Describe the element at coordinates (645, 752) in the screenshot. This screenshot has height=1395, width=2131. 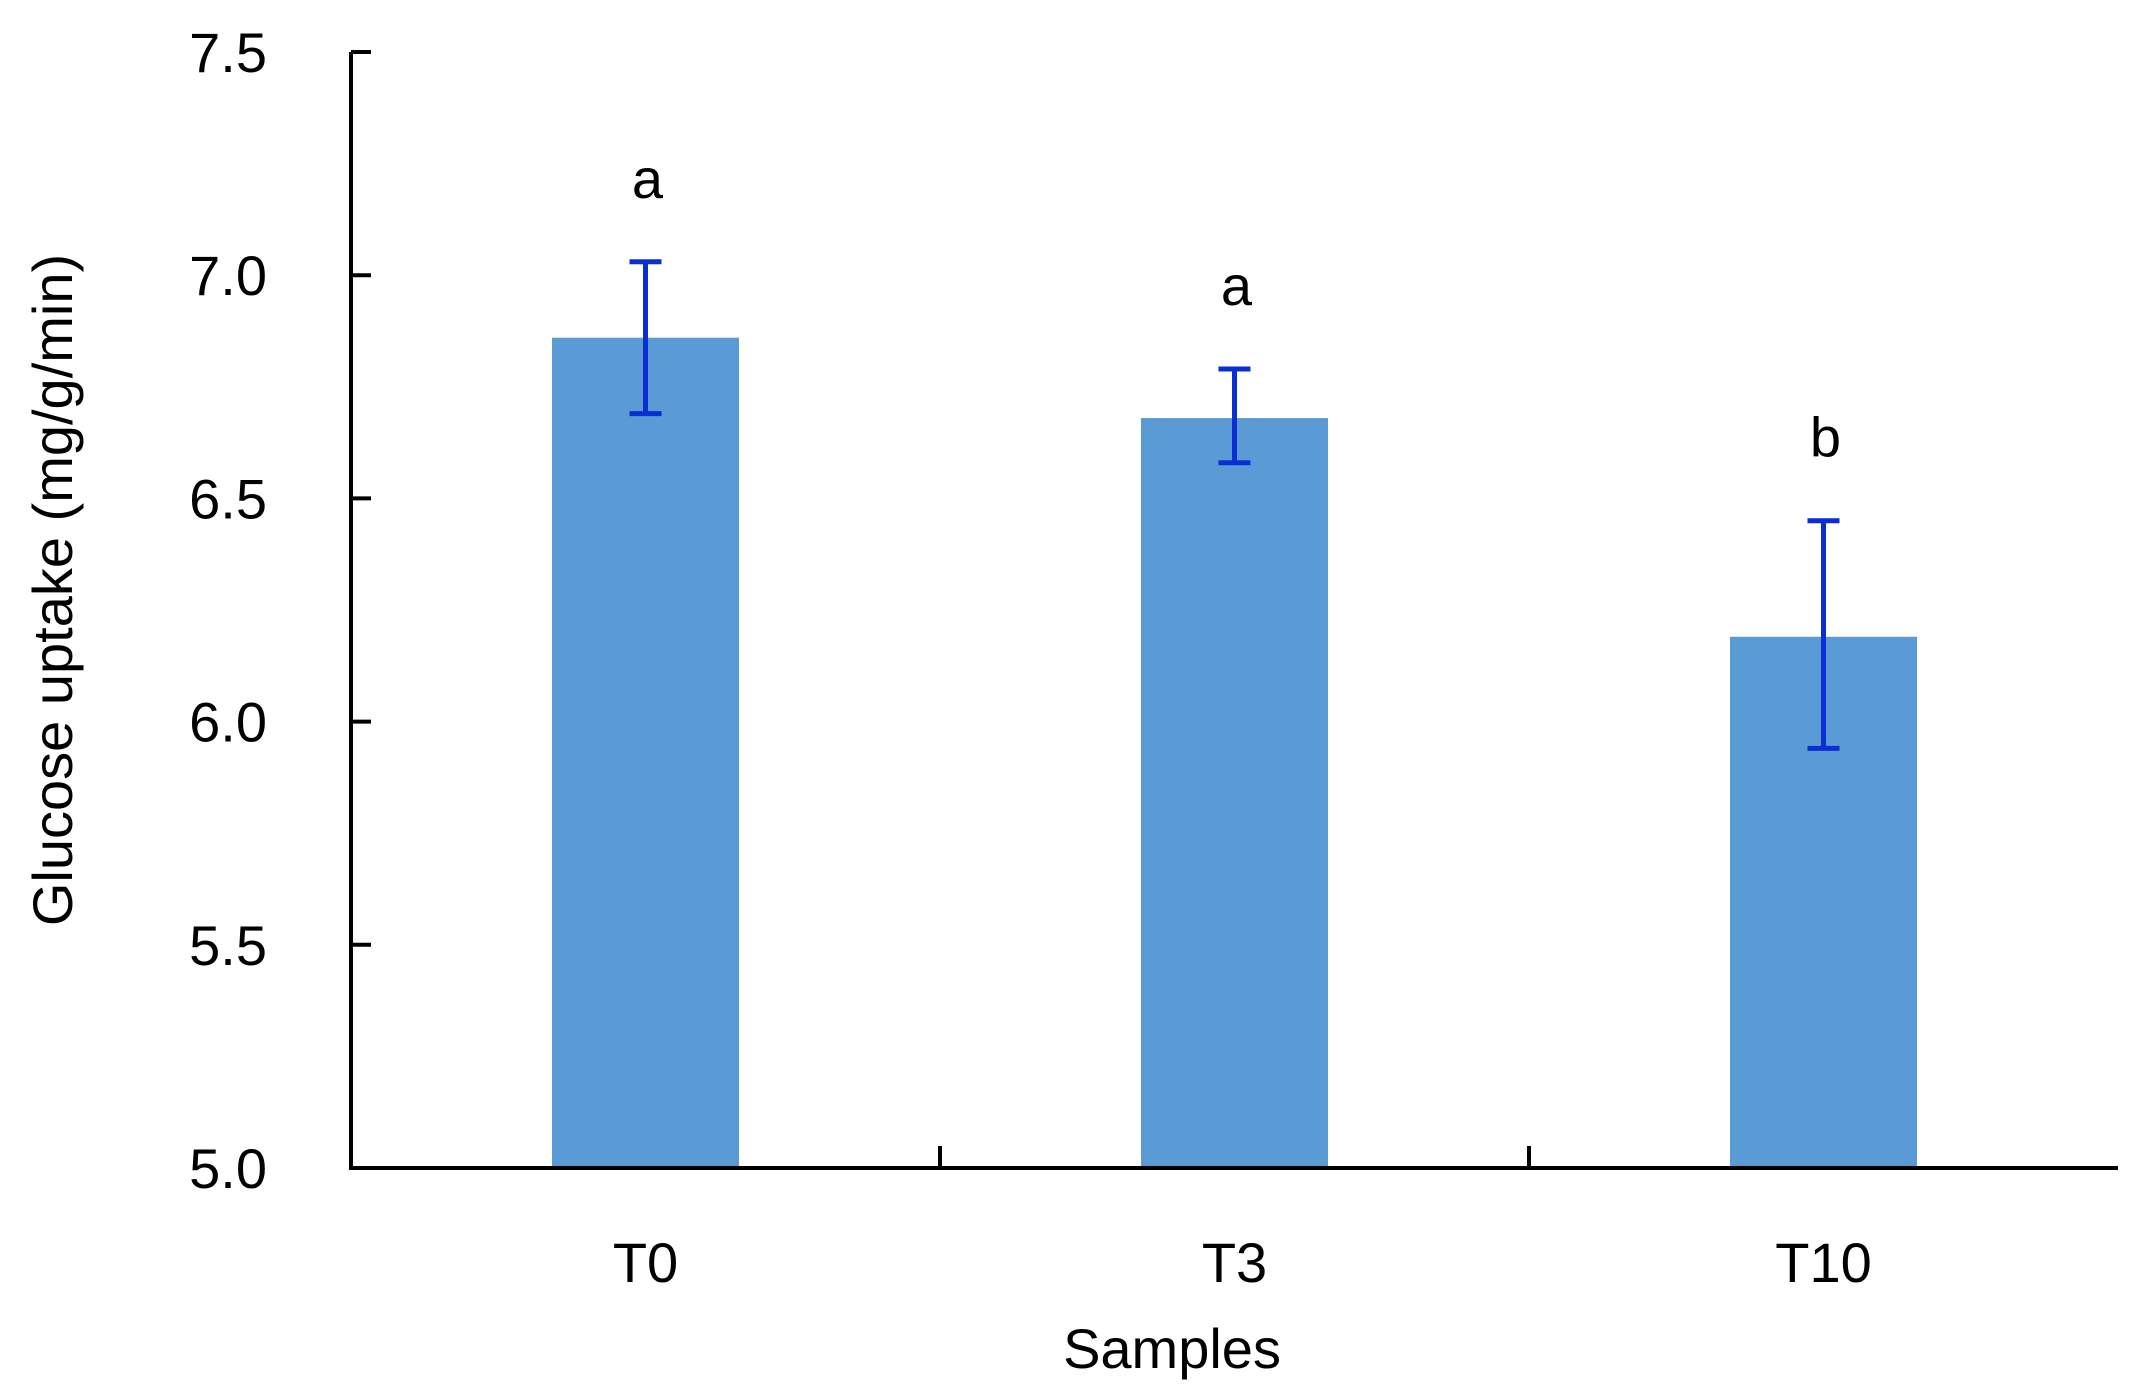
I see `bar-t0` at that location.